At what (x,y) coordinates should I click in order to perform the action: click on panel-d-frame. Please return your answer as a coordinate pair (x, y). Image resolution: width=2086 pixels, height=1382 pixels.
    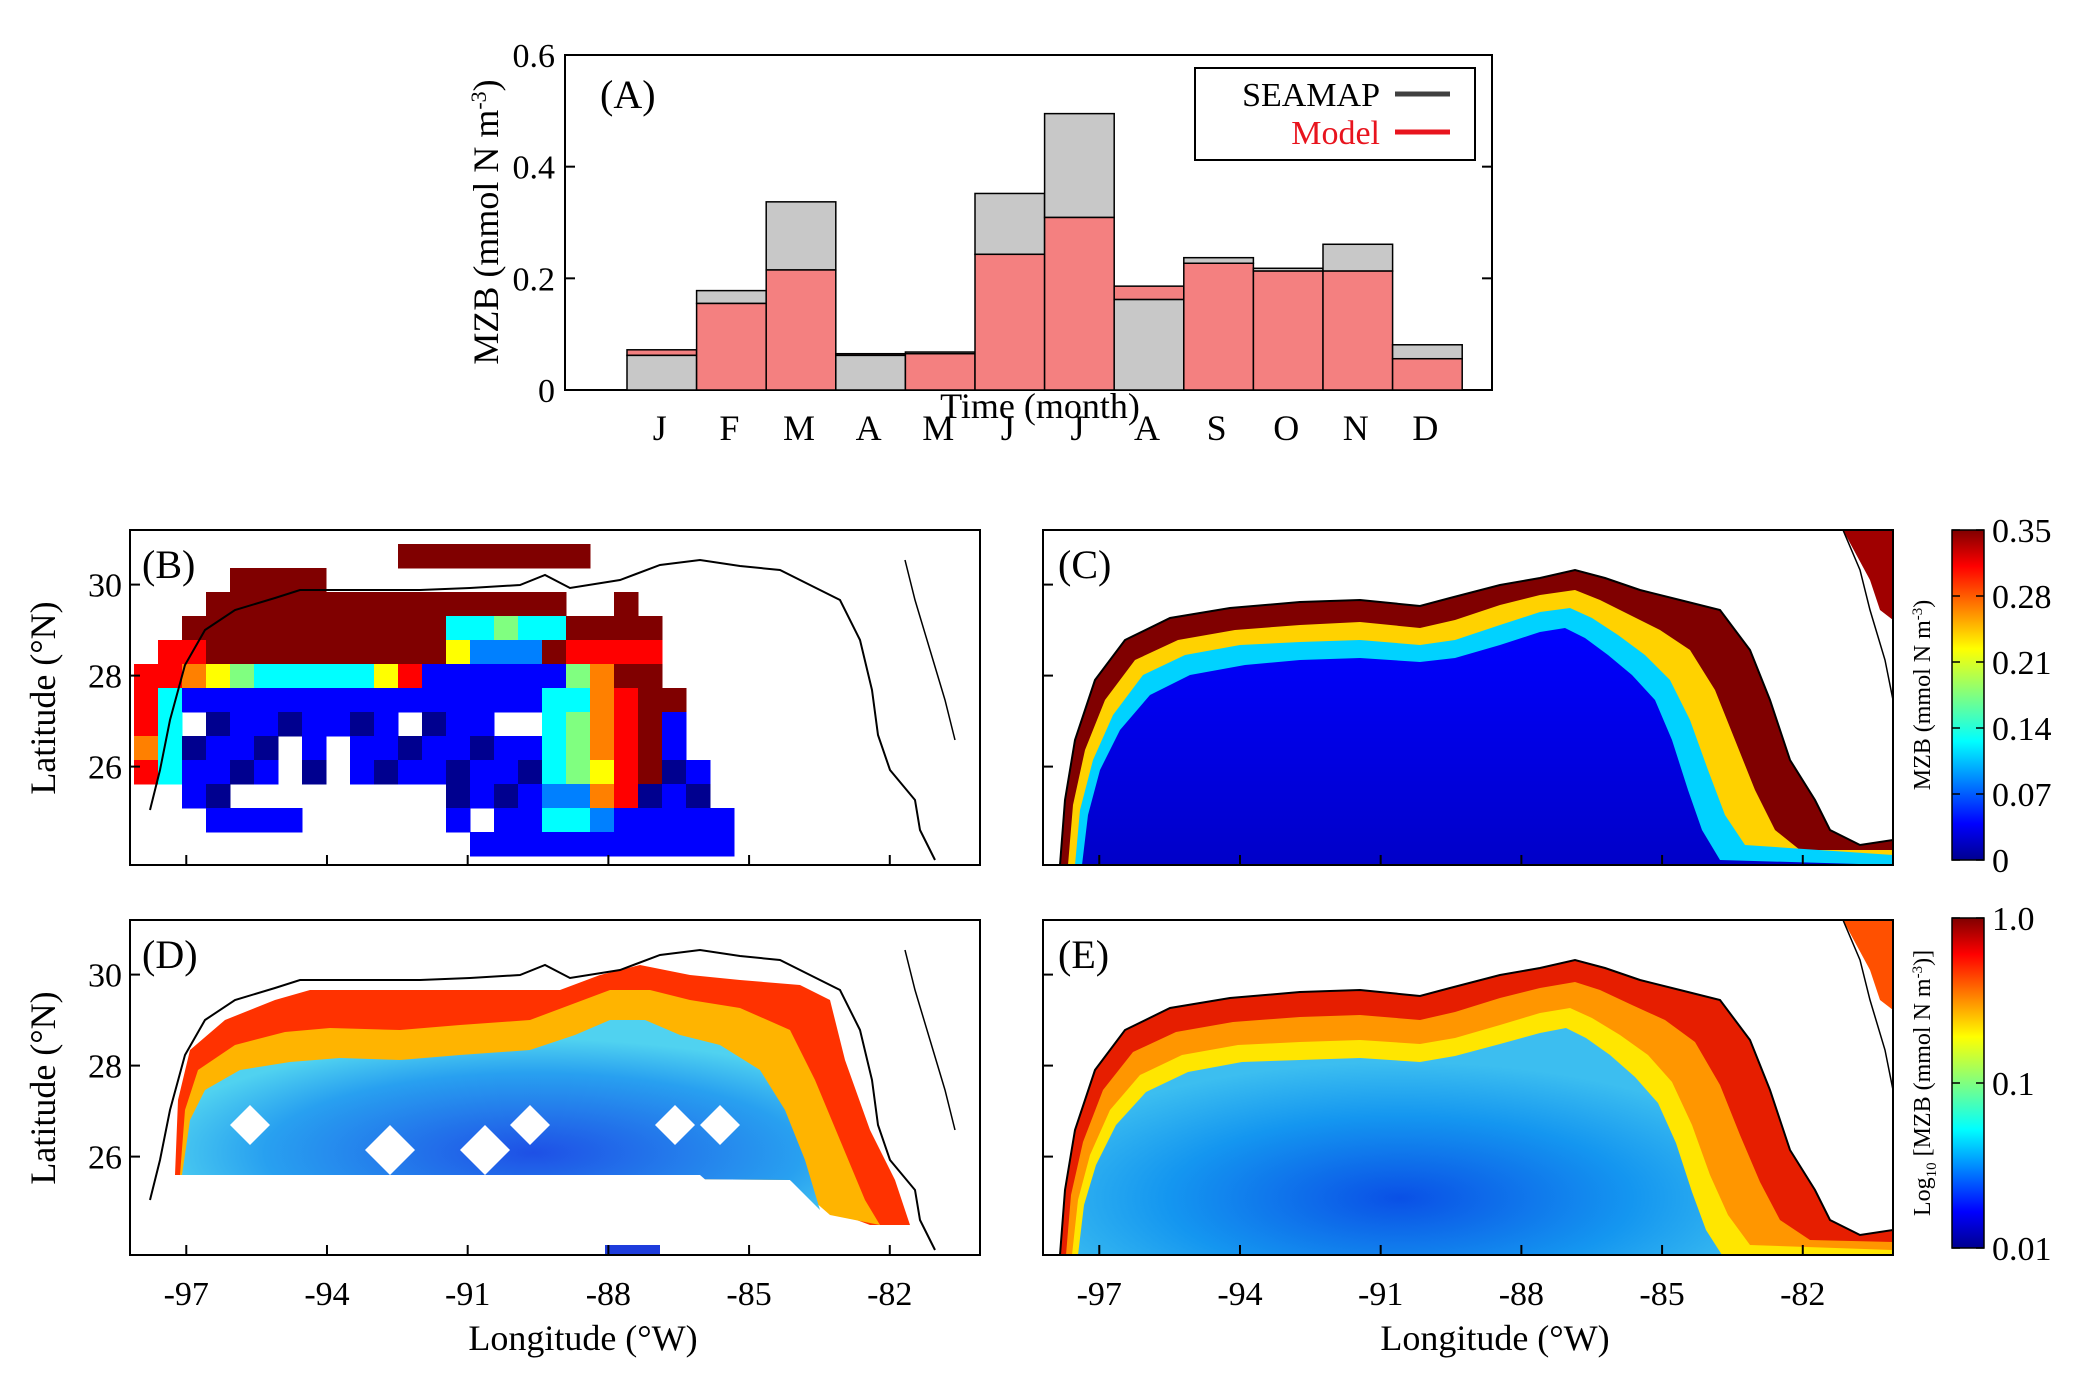
    Looking at the image, I should click on (555, 1087).